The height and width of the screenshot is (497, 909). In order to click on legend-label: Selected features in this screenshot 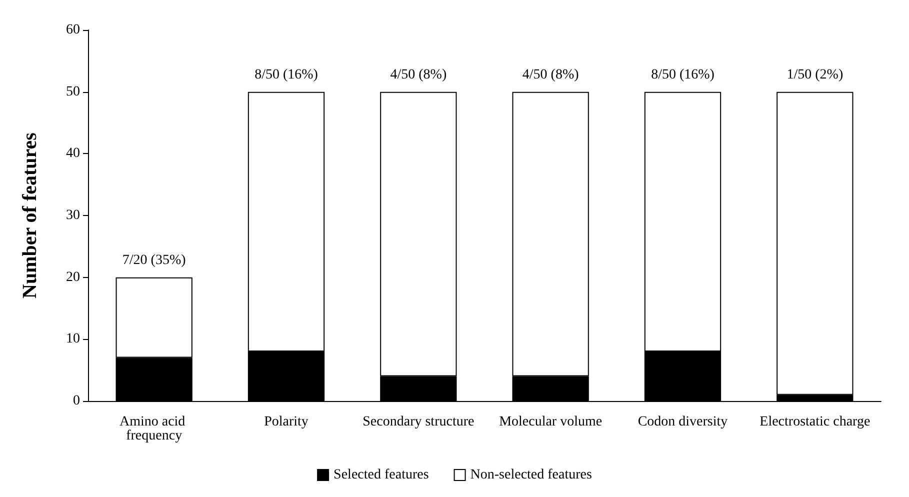, I will do `click(381, 475)`.